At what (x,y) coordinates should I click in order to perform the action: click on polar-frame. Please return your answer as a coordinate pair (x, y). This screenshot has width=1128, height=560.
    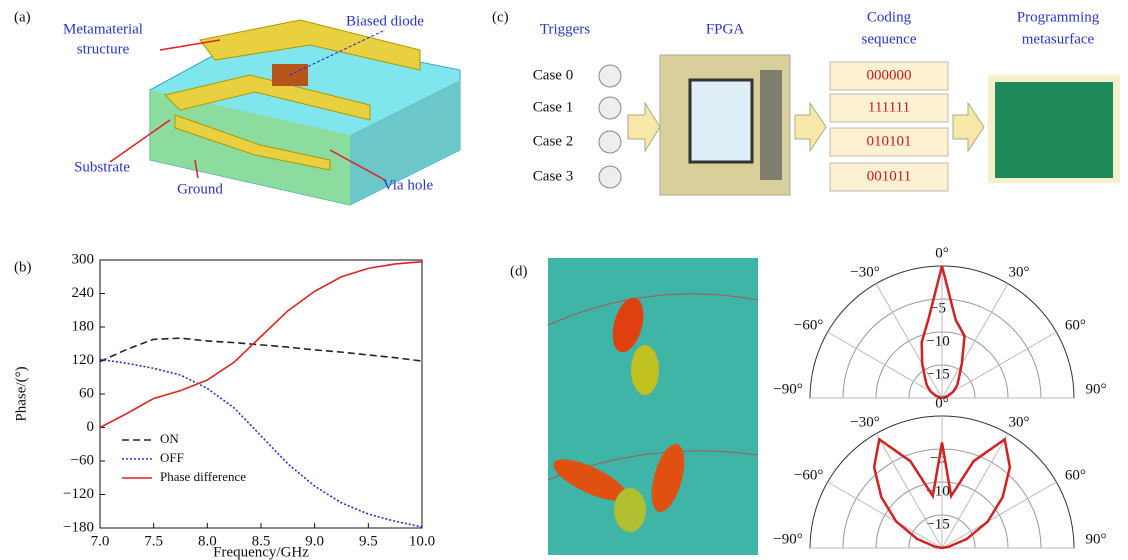
    Looking at the image, I should click on (942, 332).